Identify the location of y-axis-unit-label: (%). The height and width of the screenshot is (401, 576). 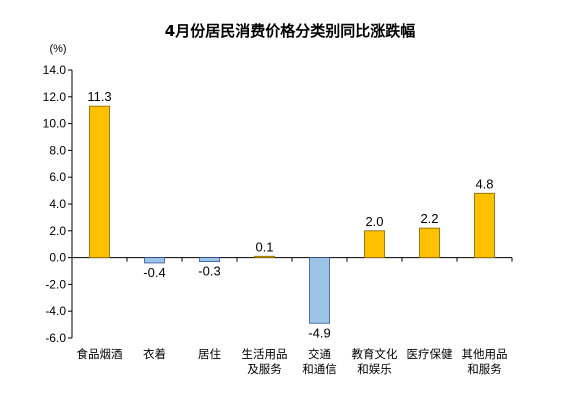
(57, 49).